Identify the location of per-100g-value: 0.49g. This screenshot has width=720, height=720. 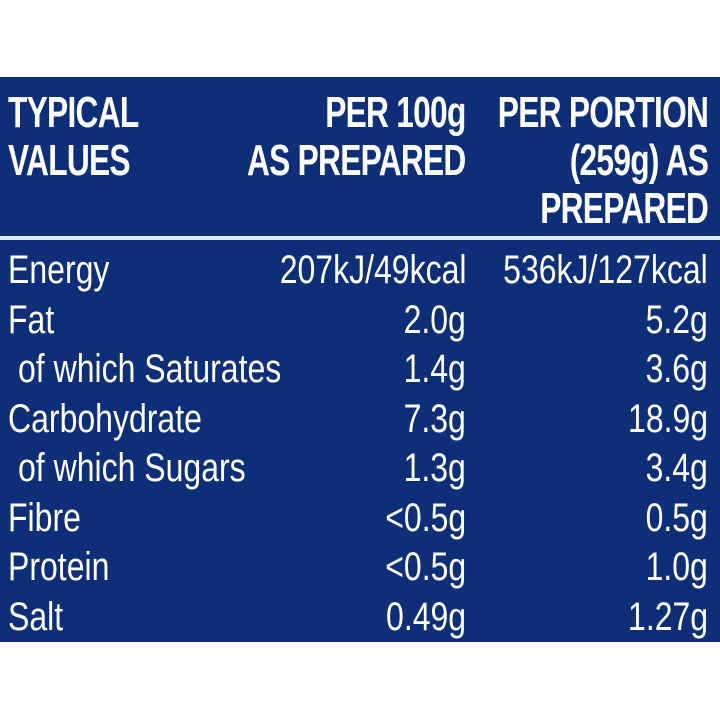
(425, 616).